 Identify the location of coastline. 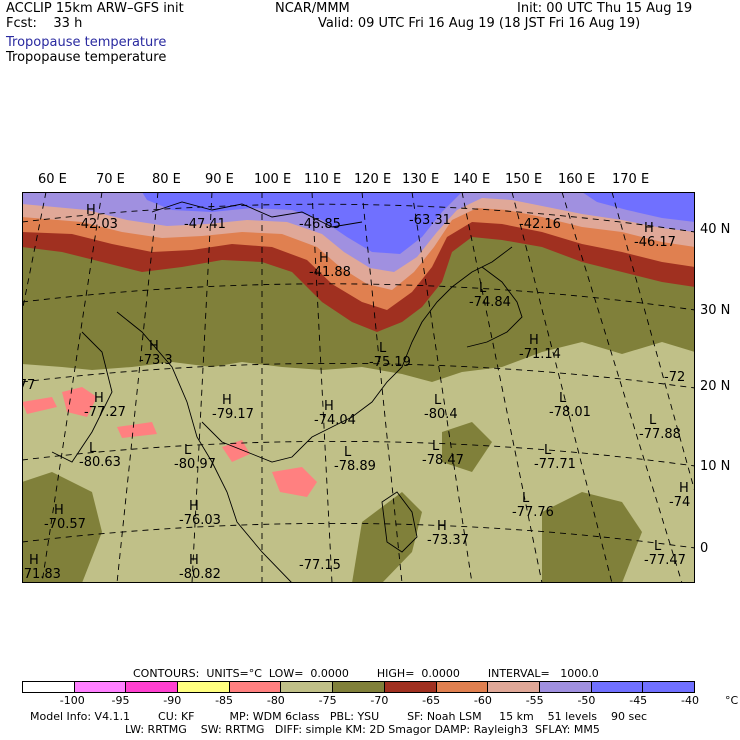
(204, 447).